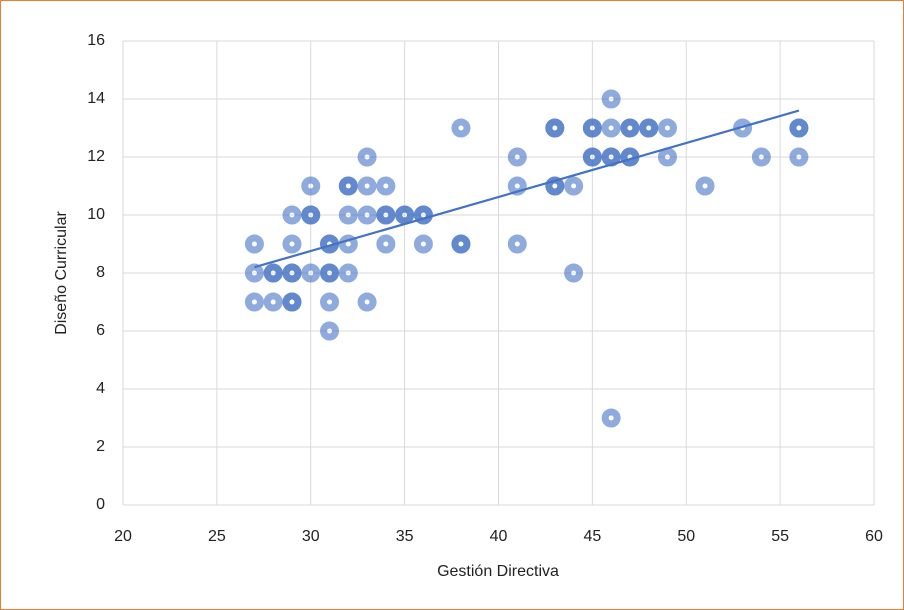  I want to click on x-tick-label: 45, so click(592, 536).